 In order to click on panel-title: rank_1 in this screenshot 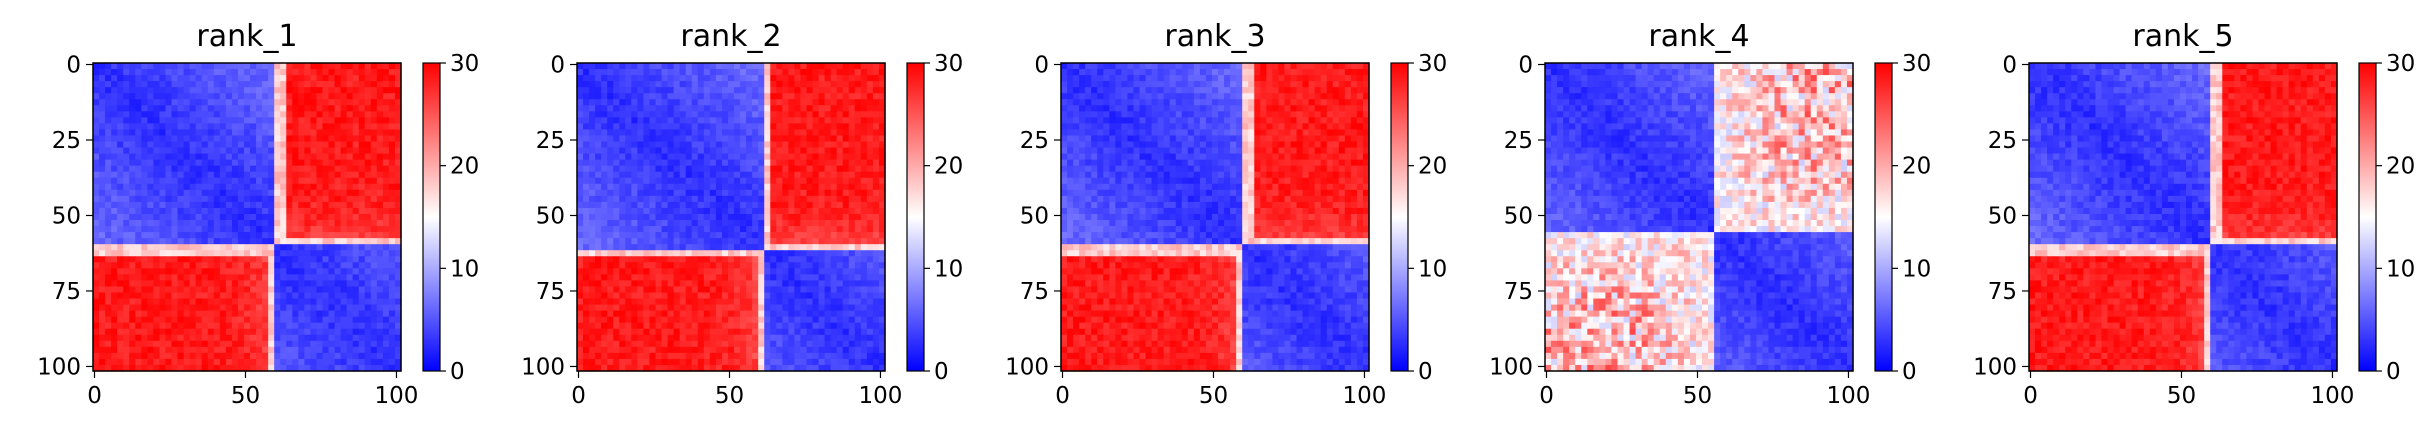, I will do `click(246, 36)`.